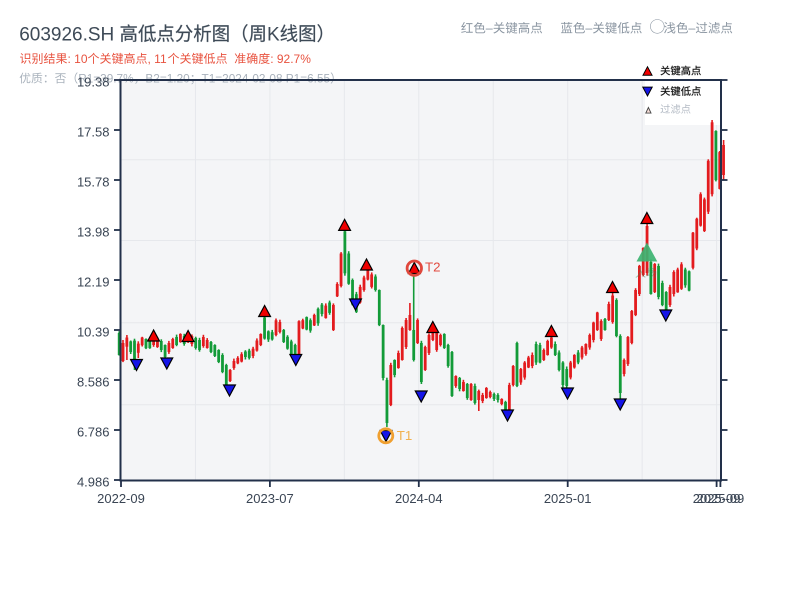 The height and width of the screenshot is (600, 800). Describe the element at coordinates (568, 498) in the screenshot. I see `svg-text: 2025-01` at that location.